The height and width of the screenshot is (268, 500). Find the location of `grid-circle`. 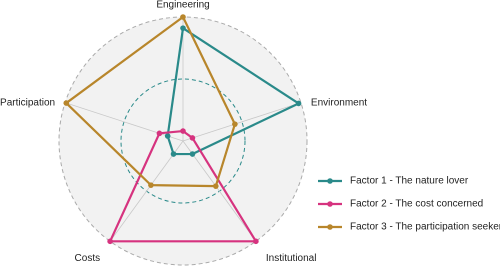

grid-circle is located at coordinates (183, 141).